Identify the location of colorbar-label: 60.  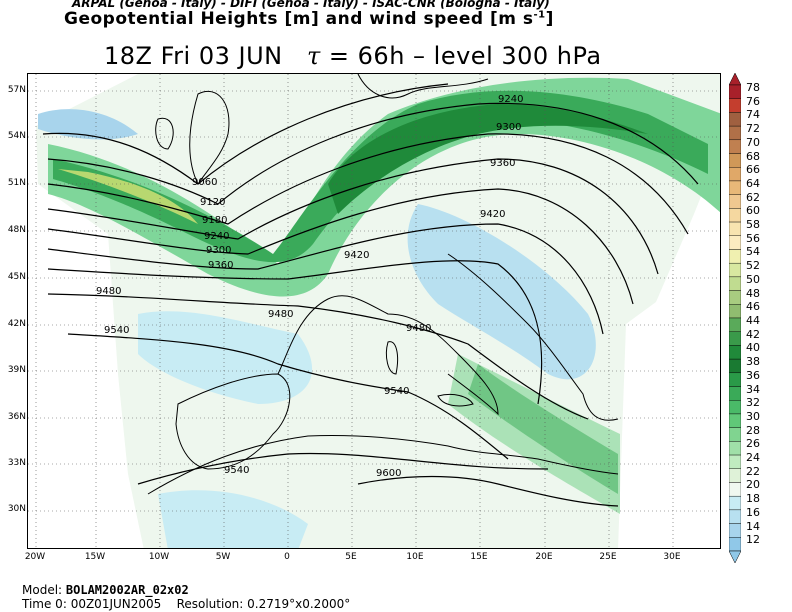
(753, 211).